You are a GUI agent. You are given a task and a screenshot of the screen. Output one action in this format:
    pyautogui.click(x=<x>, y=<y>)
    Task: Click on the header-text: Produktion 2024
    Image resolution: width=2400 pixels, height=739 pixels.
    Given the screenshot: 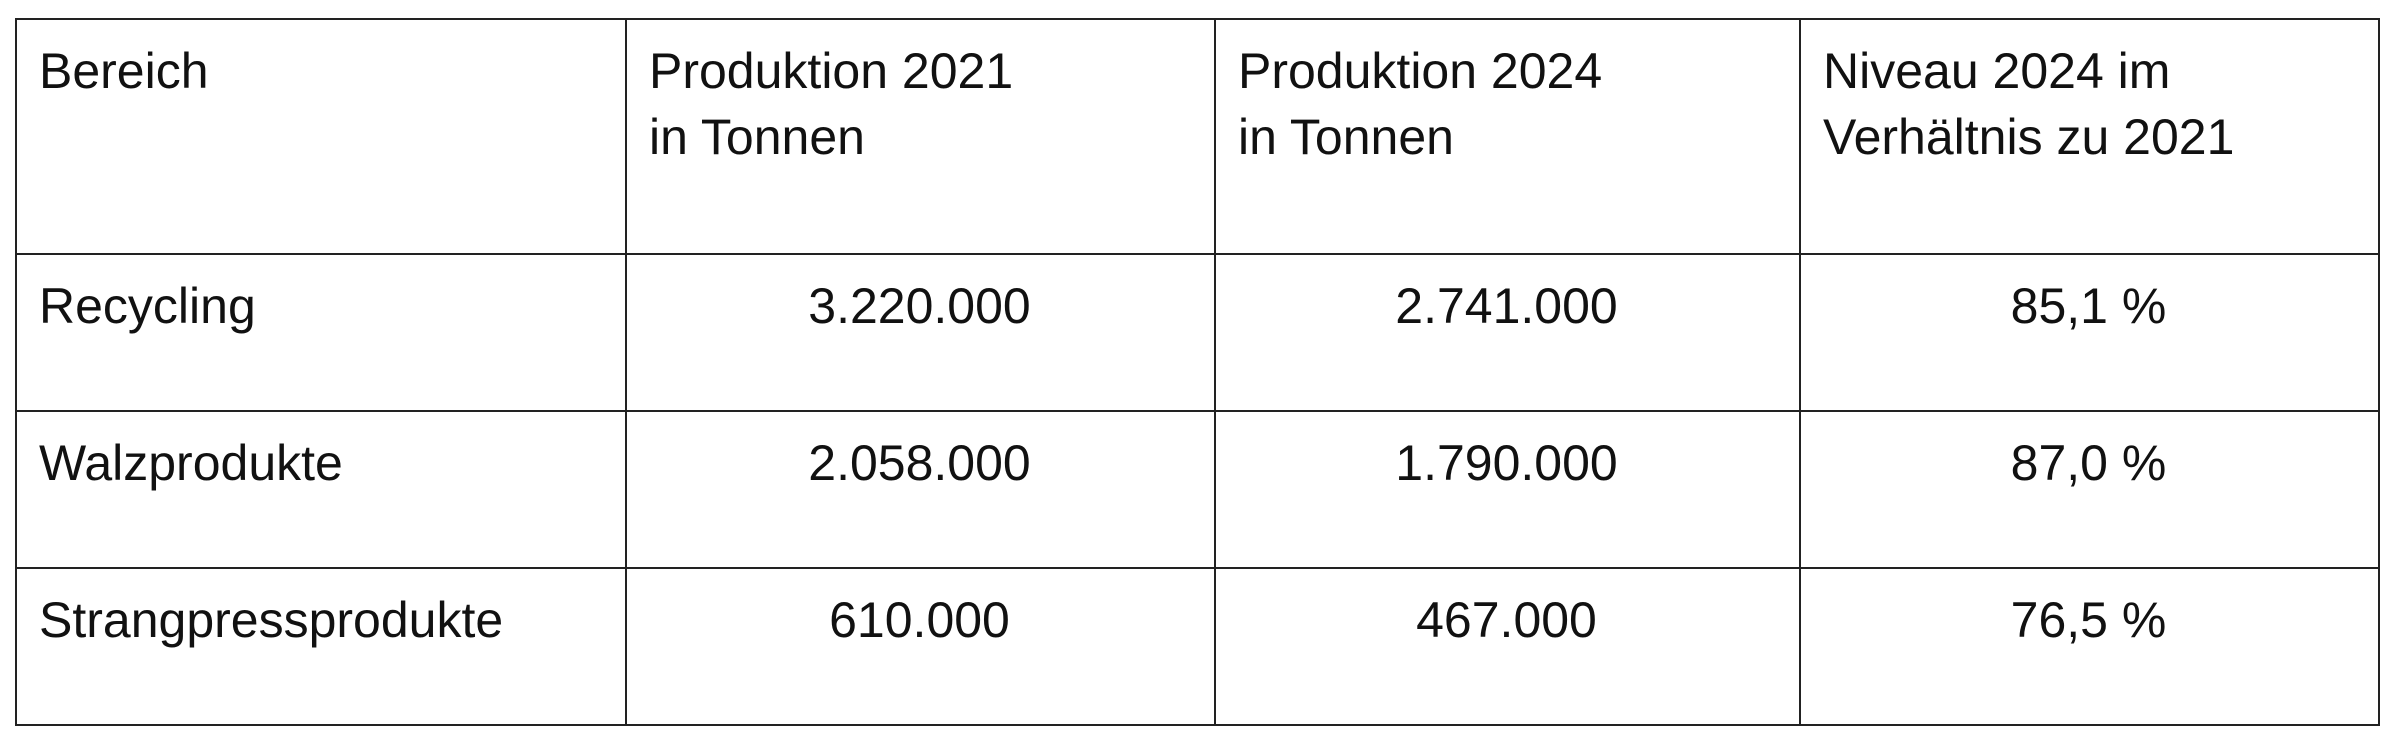 What is the action you would take?
    pyautogui.click(x=1420, y=71)
    